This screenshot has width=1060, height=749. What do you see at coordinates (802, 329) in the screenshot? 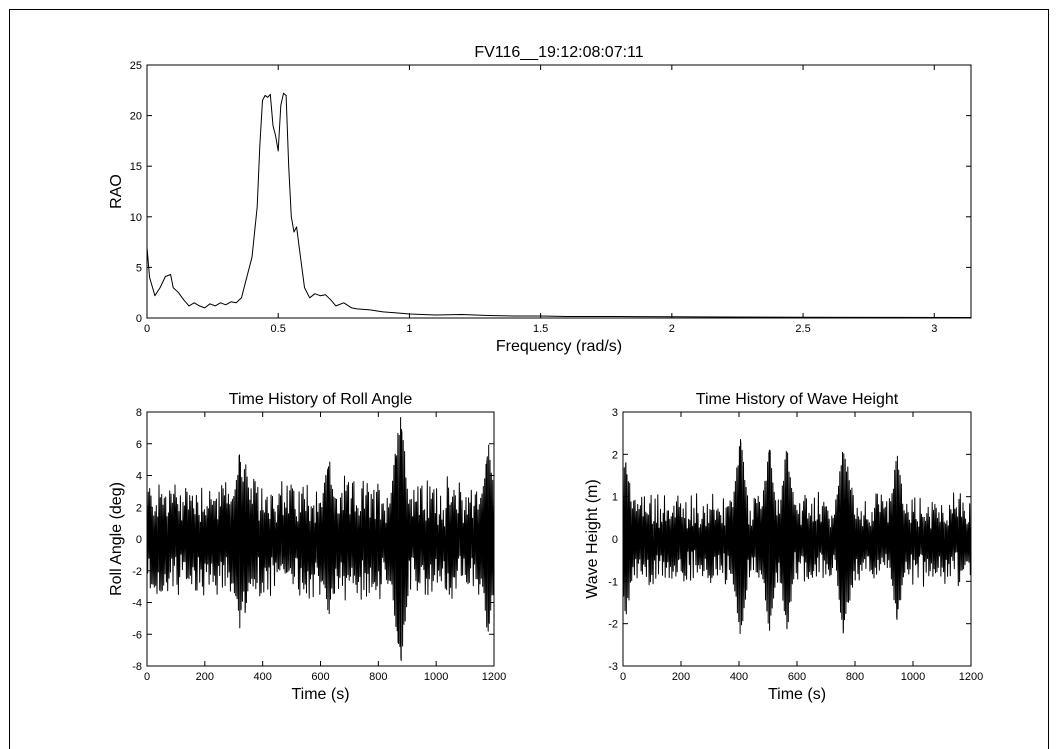
I see `x-tick-label: 2.5` at bounding box center [802, 329].